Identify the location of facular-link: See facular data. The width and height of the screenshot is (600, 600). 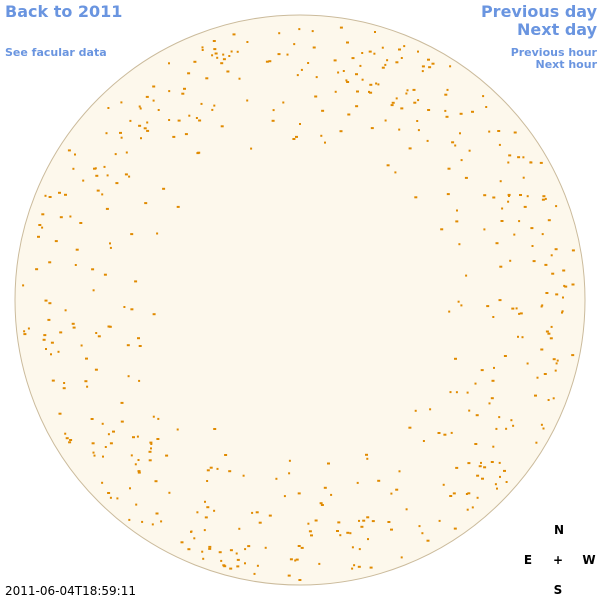
(56, 52).